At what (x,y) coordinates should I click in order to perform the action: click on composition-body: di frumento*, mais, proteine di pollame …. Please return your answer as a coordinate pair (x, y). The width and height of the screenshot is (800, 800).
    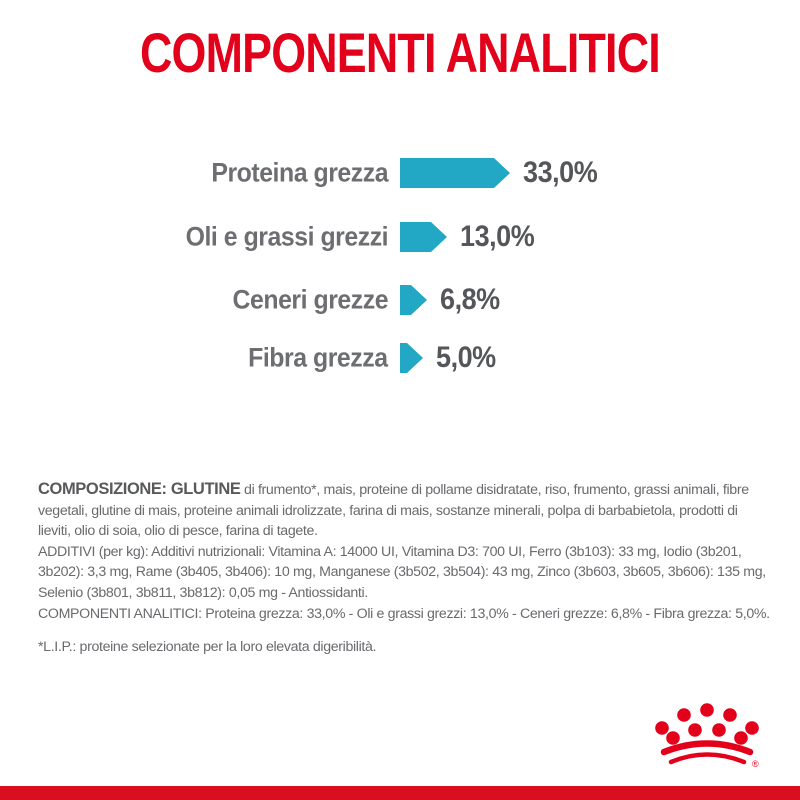
    Looking at the image, I should click on (393, 511).